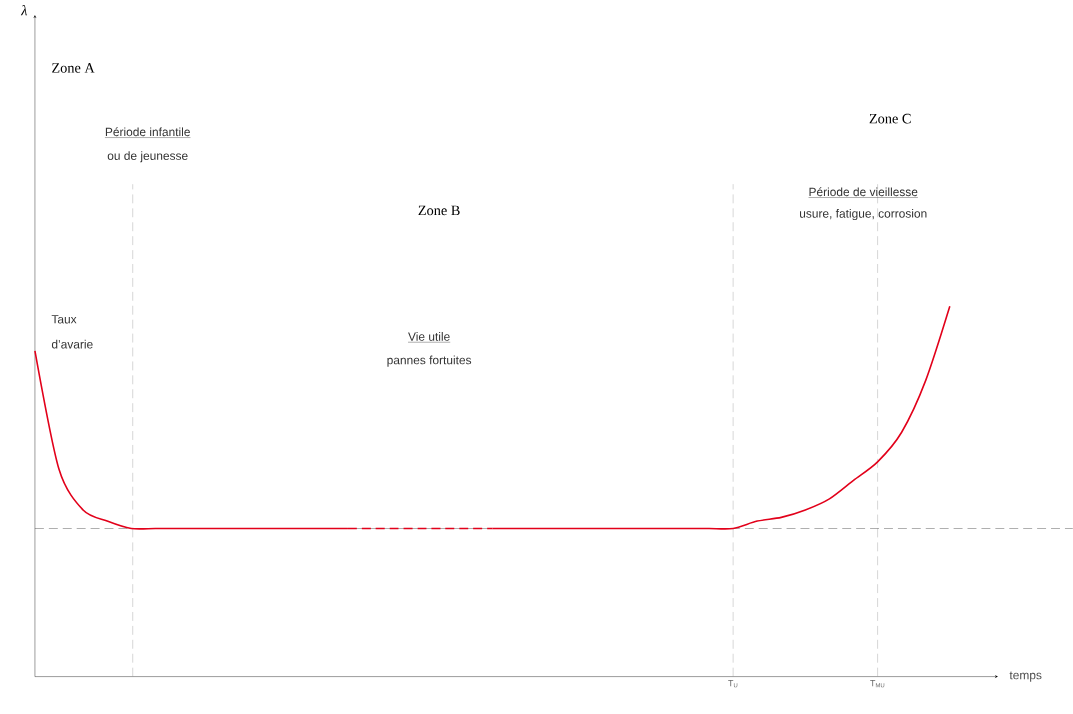 Image resolution: width=1073 pixels, height=714 pixels. Describe the element at coordinates (863, 215) in the screenshot. I see `text: usure, fatigue, corrosion` at that location.